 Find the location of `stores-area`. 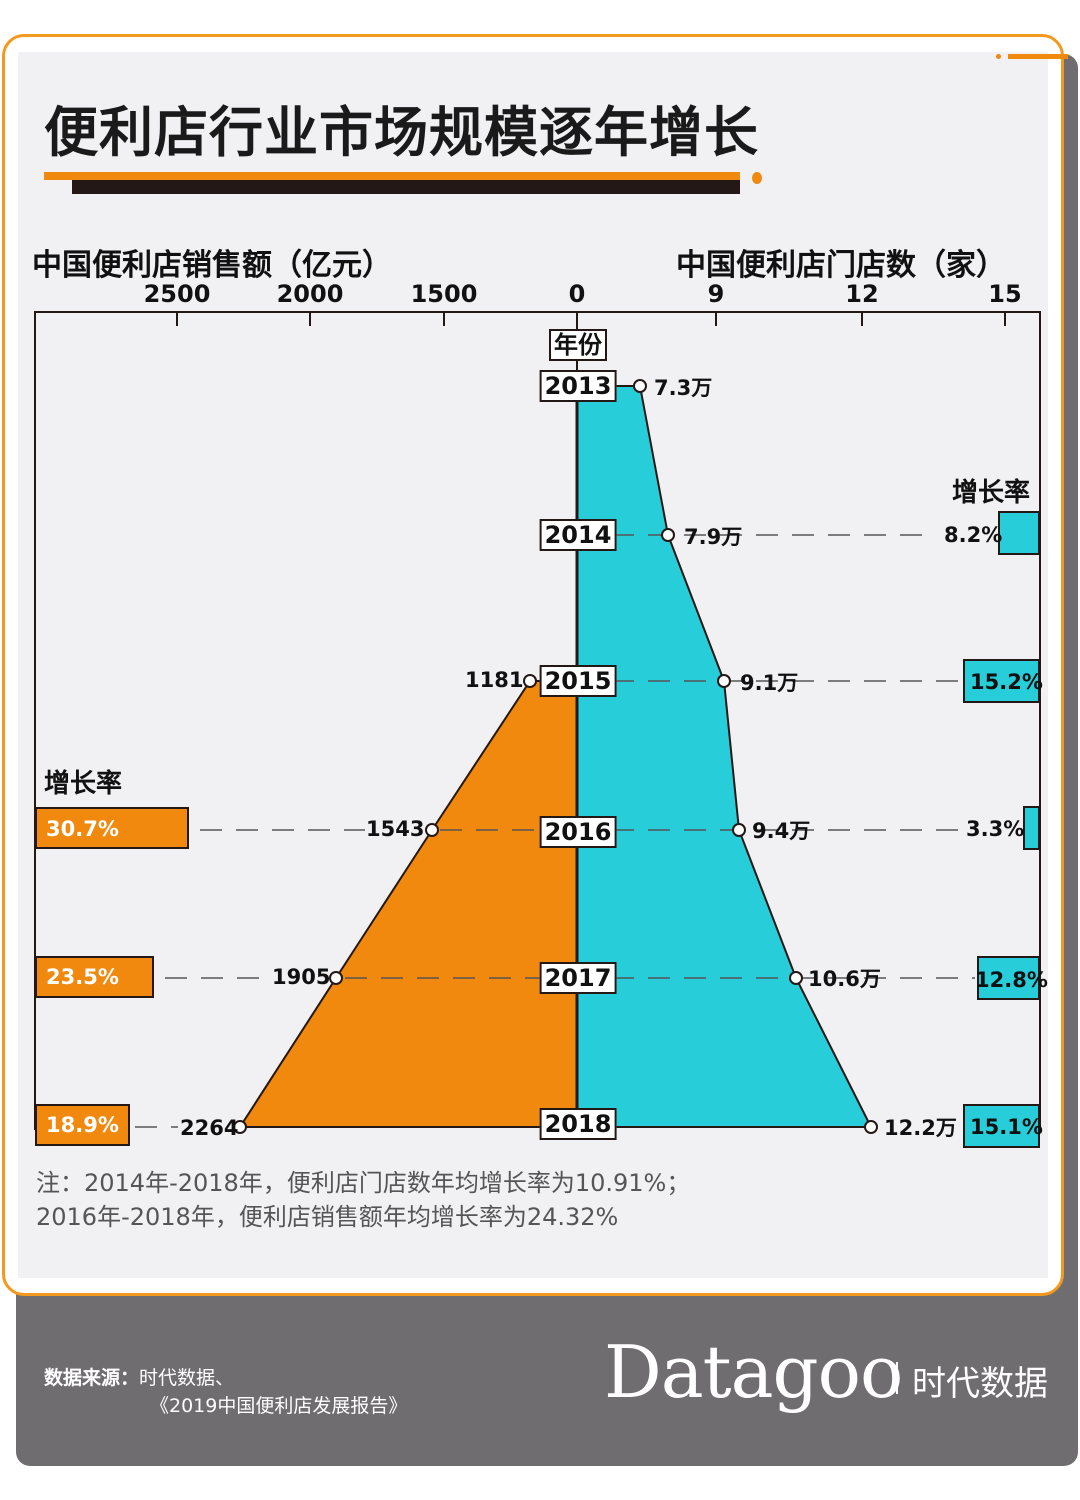

stores-area is located at coordinates (724, 756).